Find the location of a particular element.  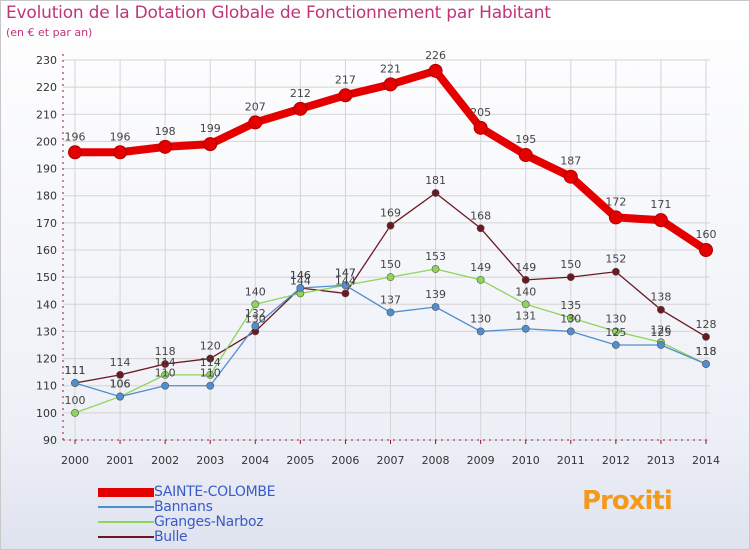

data-label: 120 is located at coordinates (210, 346).